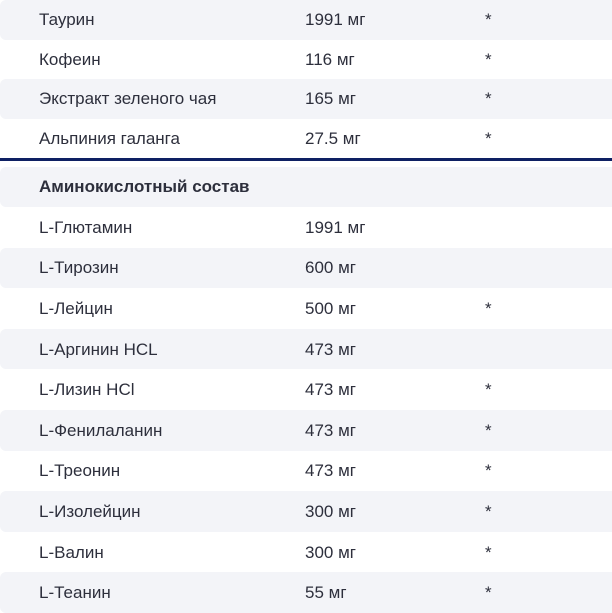 The height and width of the screenshot is (613, 612). I want to click on ingredient-amount: 500 мг, so click(330, 309).